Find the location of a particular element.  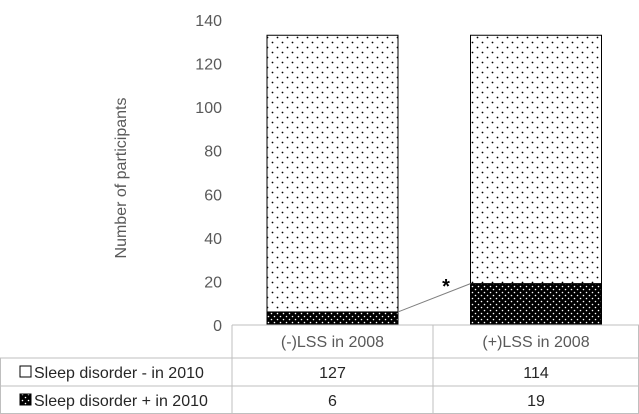

y-tick-label: 60 is located at coordinates (213, 195).